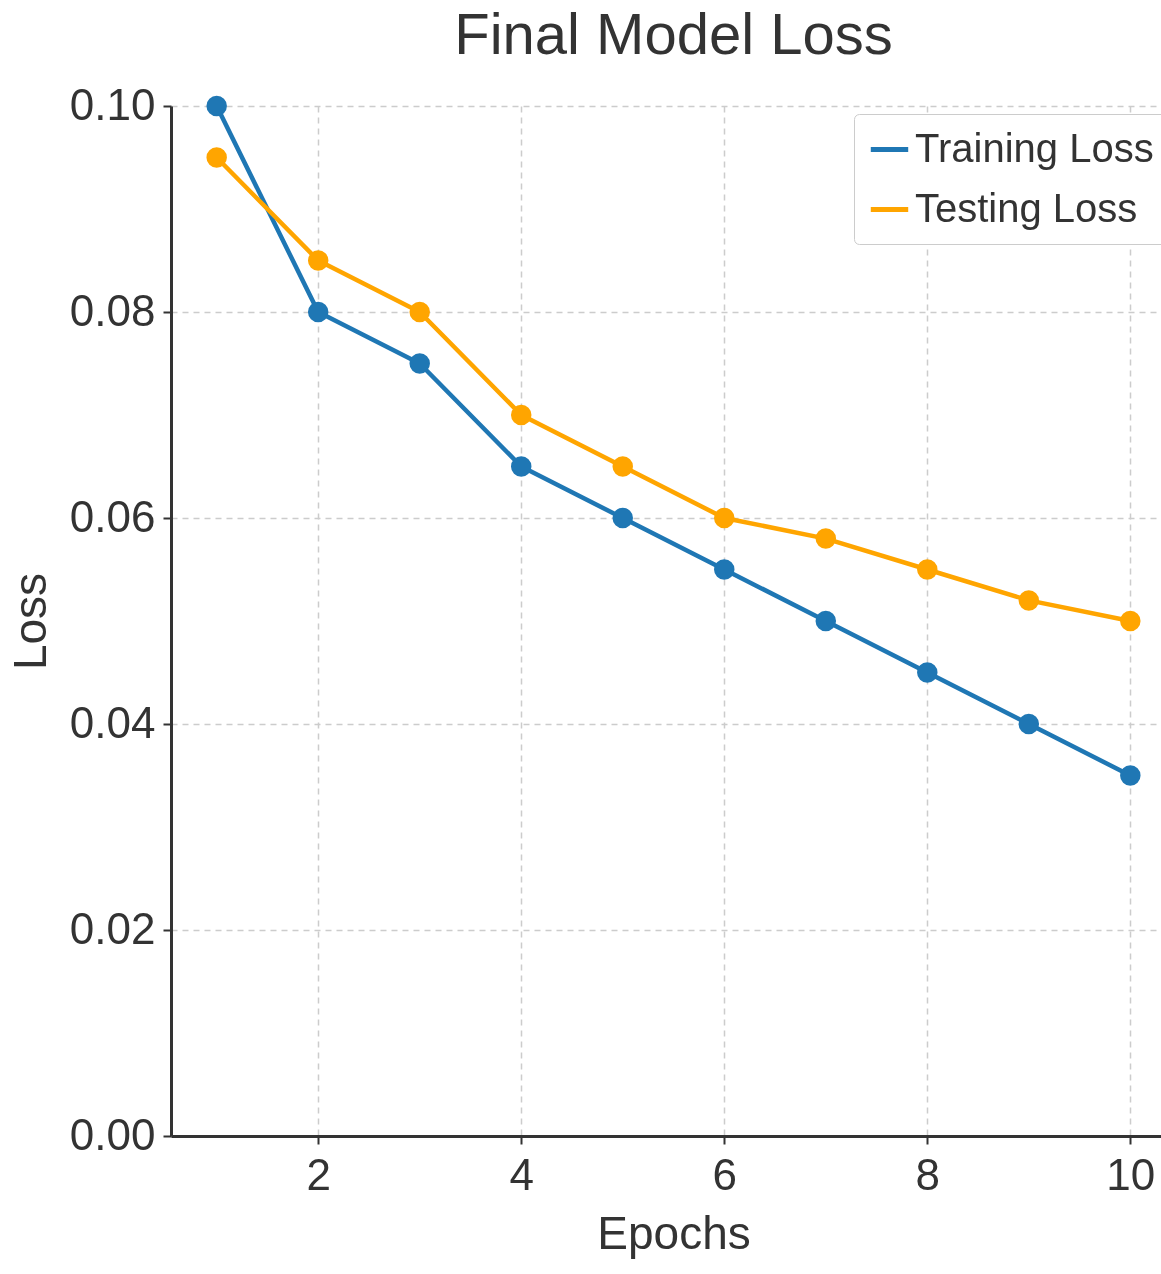 This screenshot has width=1161, height=1274. I want to click on y-tick-label: 0.06, so click(112, 516).